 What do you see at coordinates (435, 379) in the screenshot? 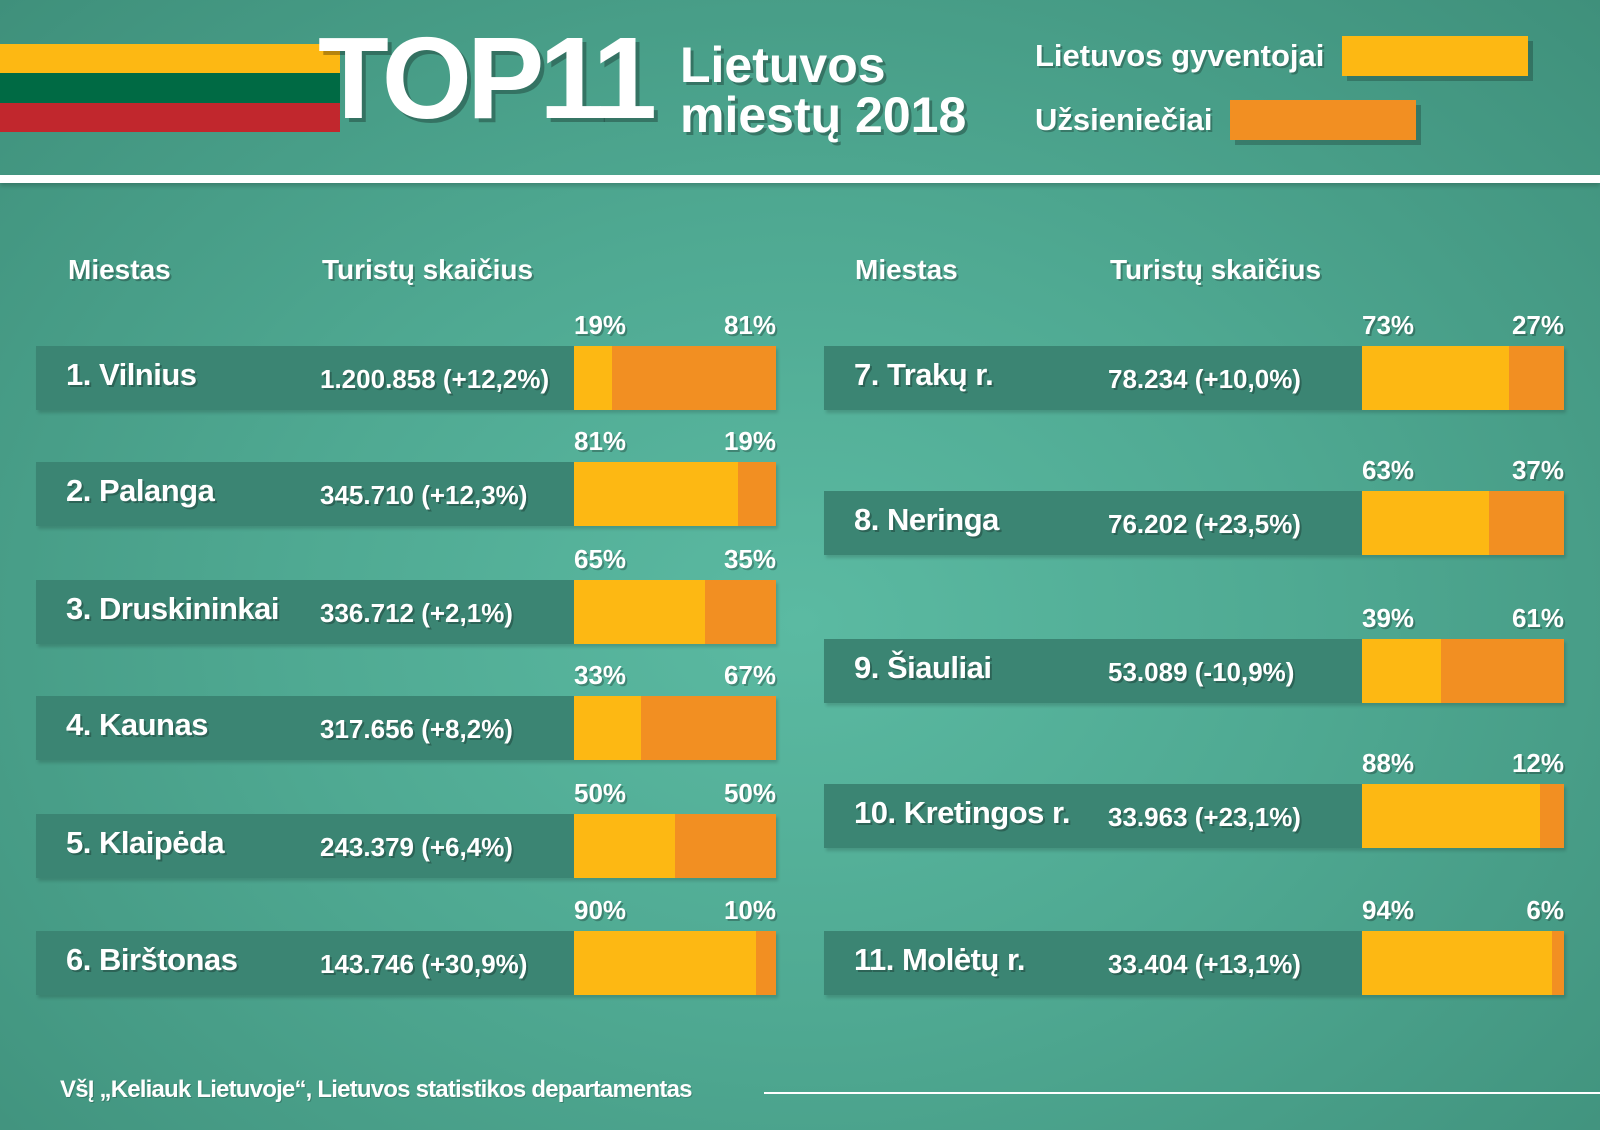
I see `tourist-count: 1.200.858 (+12,2%)` at bounding box center [435, 379].